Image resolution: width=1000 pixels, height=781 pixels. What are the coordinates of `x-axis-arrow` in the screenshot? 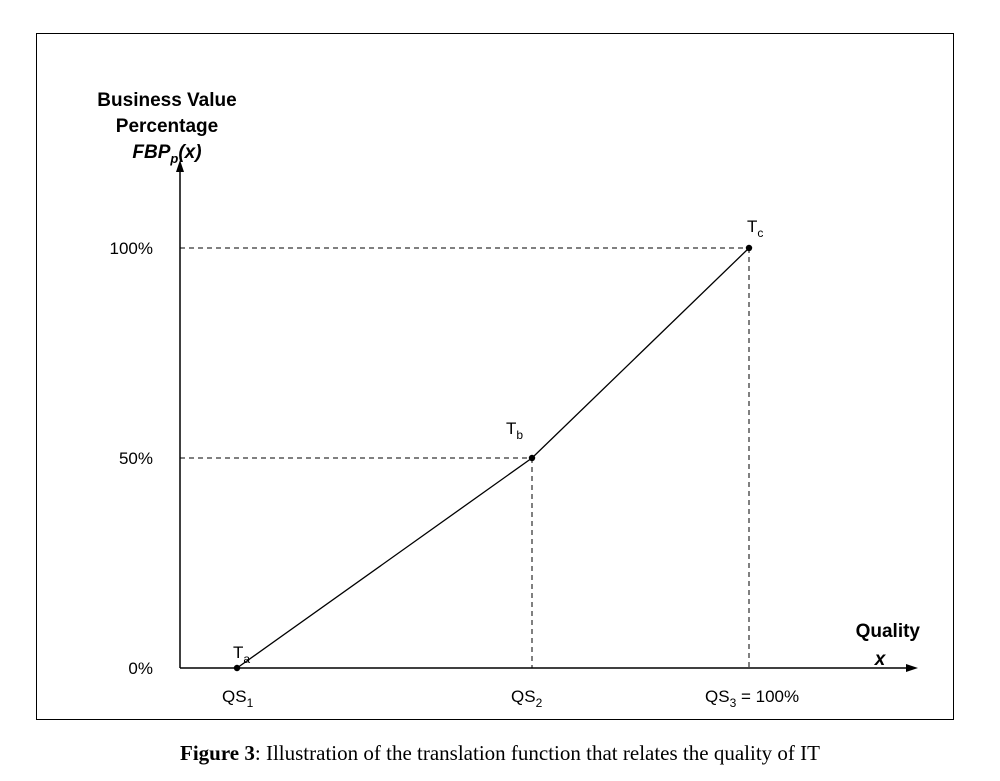 It's located at (912, 668).